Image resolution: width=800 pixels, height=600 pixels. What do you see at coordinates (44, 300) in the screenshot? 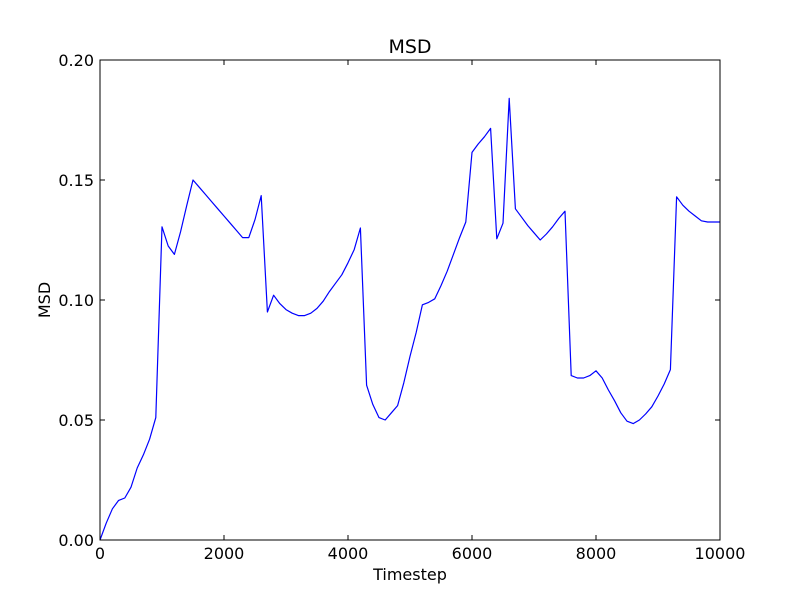
I see `y-axis-label: MSD` at bounding box center [44, 300].